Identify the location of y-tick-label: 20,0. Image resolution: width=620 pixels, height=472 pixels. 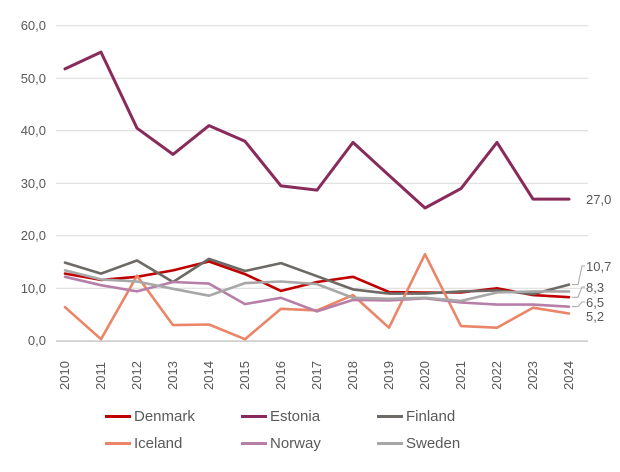
(33, 236).